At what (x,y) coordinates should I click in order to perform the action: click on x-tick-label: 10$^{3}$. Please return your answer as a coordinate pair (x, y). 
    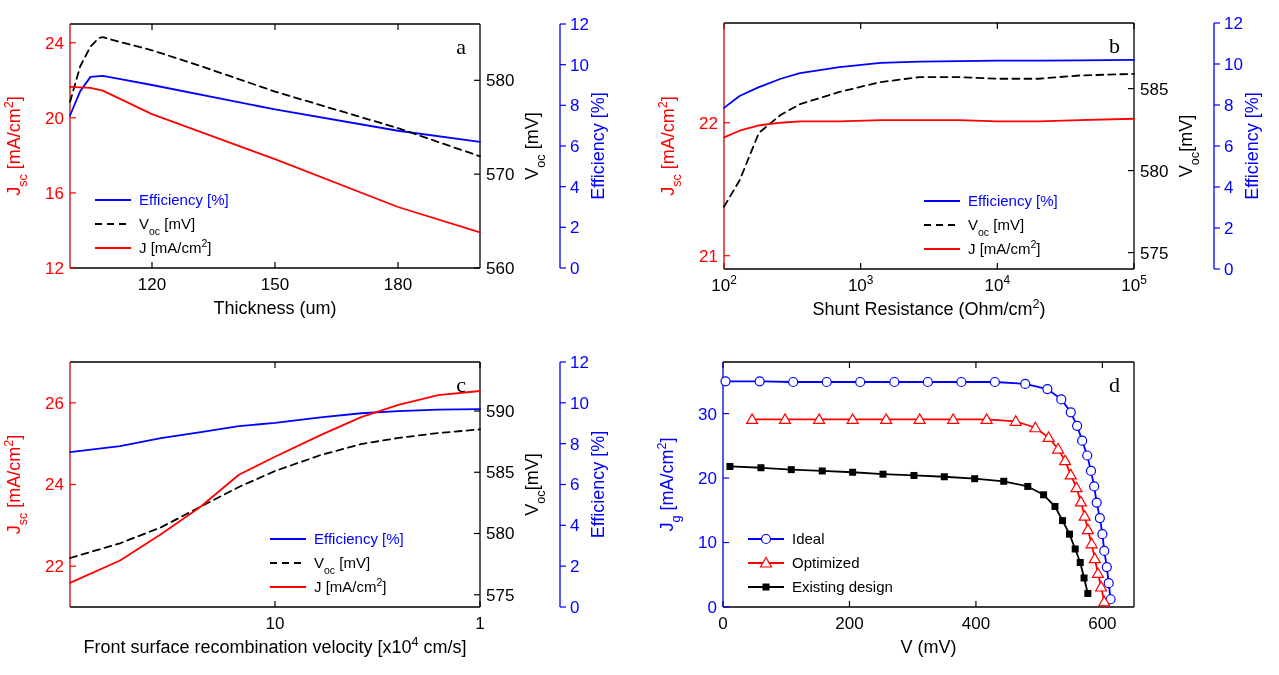
    Looking at the image, I should click on (860, 284).